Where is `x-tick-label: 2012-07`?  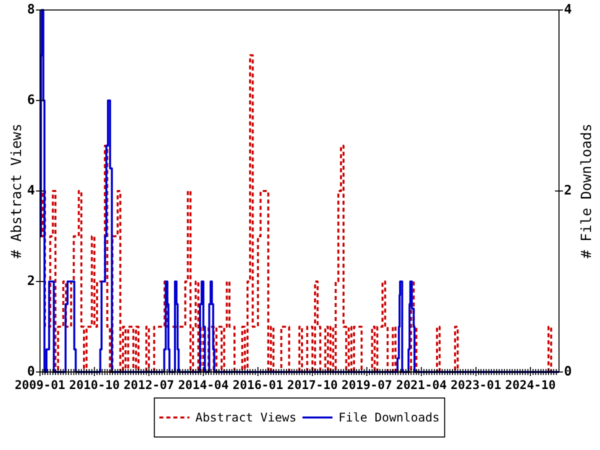 x-tick-label: 2012-07 is located at coordinates (149, 385).